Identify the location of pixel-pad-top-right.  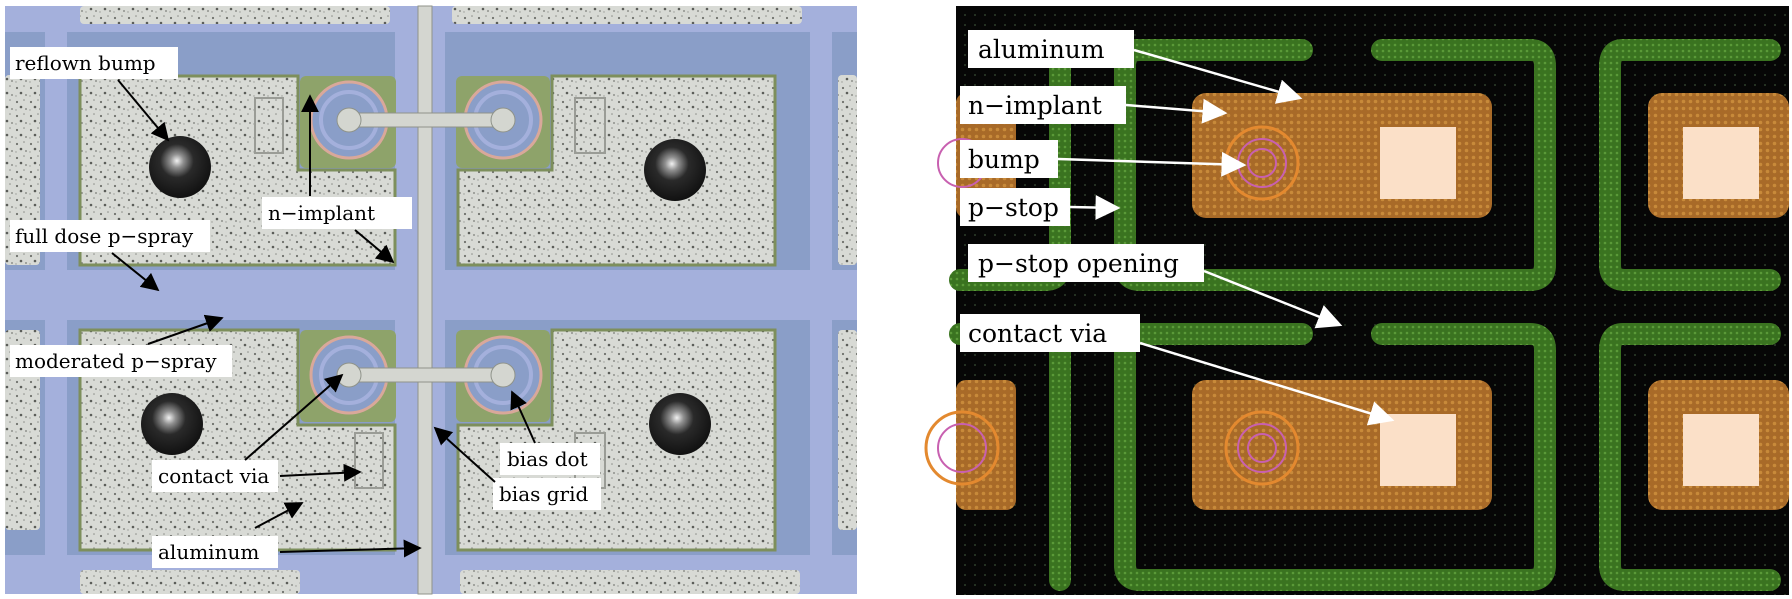
(616, 170).